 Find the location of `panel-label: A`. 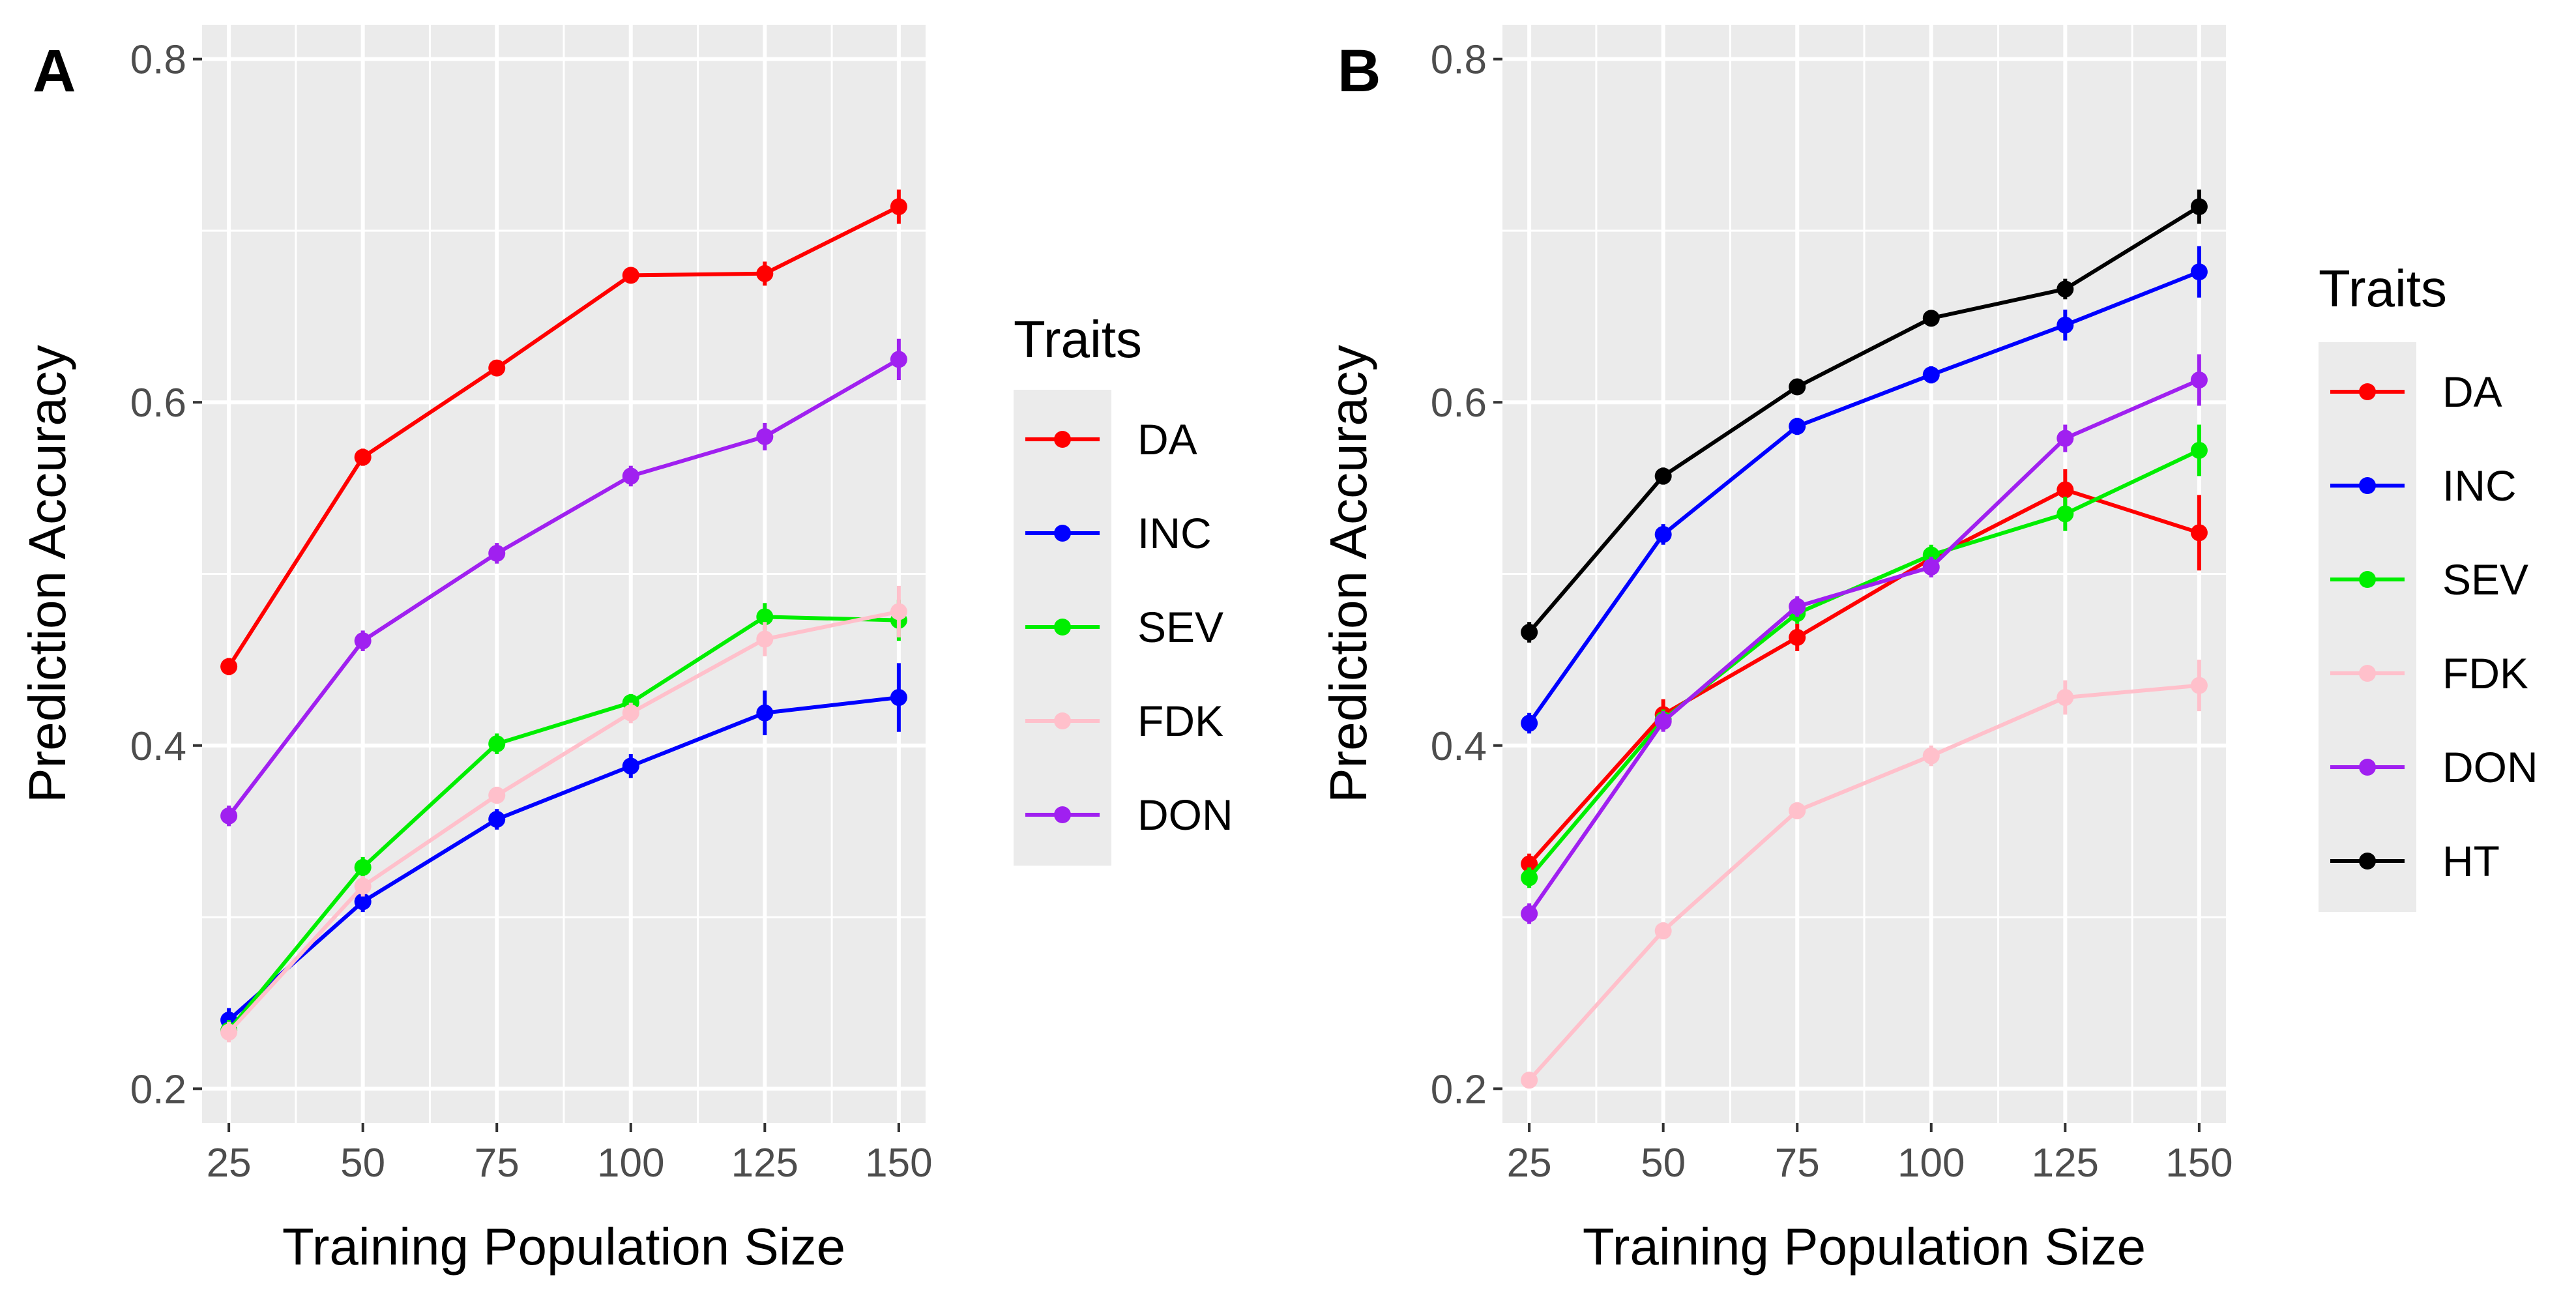

panel-label: A is located at coordinates (54, 71).